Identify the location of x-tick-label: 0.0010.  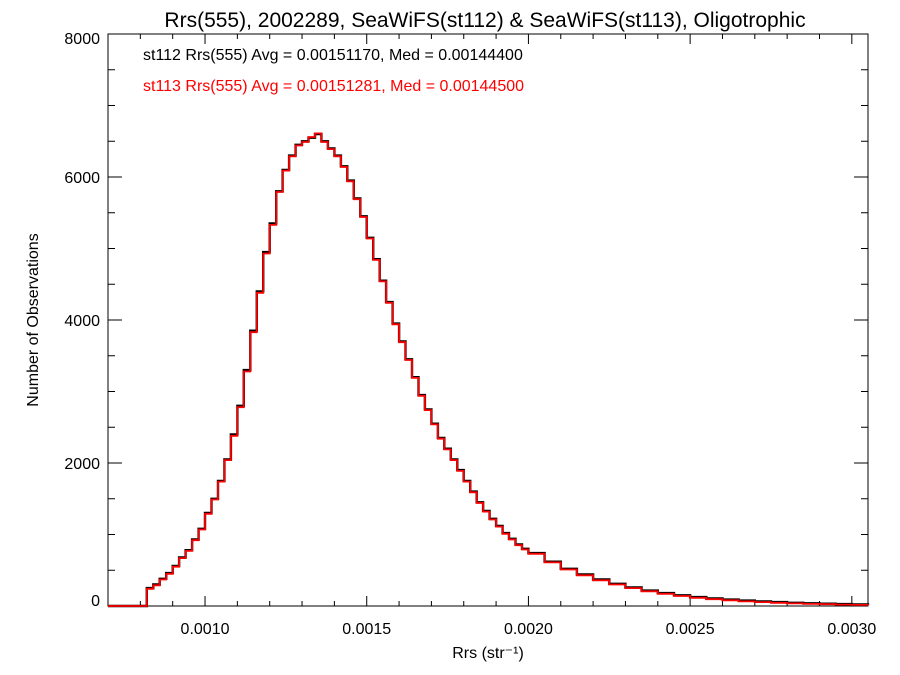
(205, 629).